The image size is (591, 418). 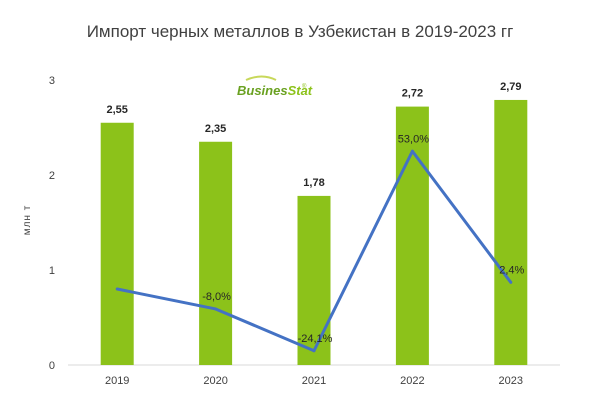 What do you see at coordinates (52, 81) in the screenshot?
I see `y-tick-label: 3` at bounding box center [52, 81].